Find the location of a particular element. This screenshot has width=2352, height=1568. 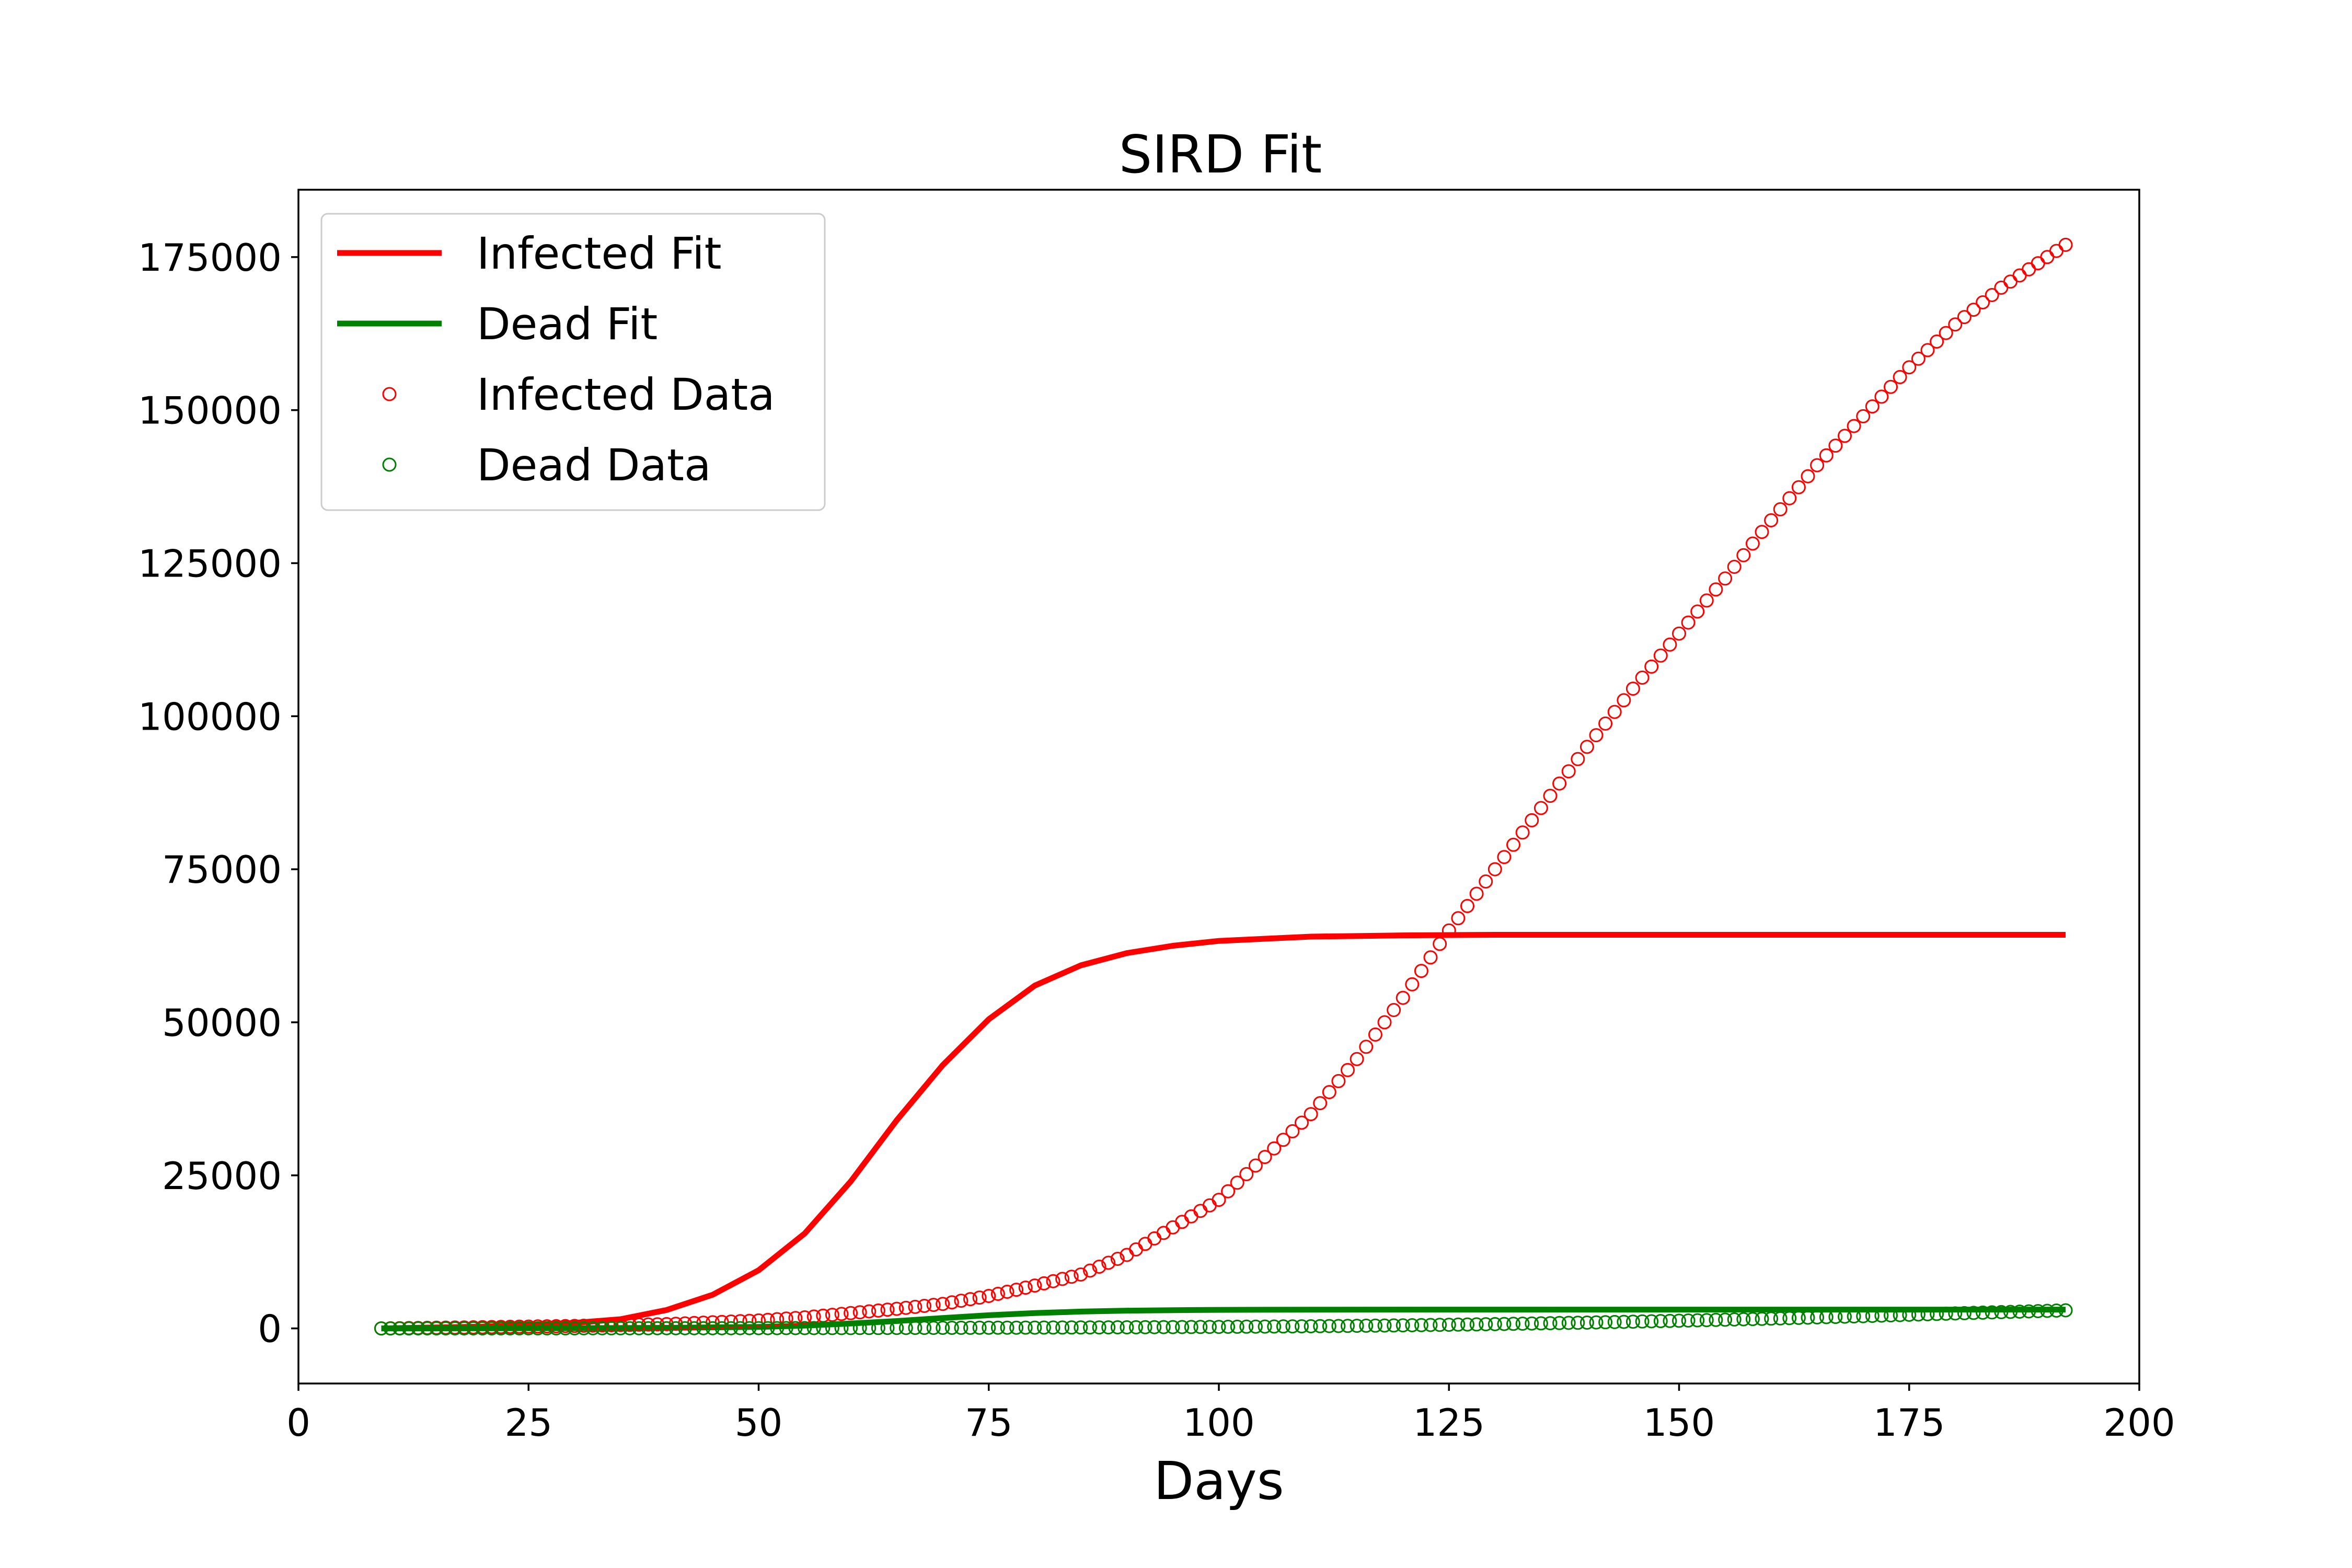

y-tick-label: 25000 is located at coordinates (222, 1176).